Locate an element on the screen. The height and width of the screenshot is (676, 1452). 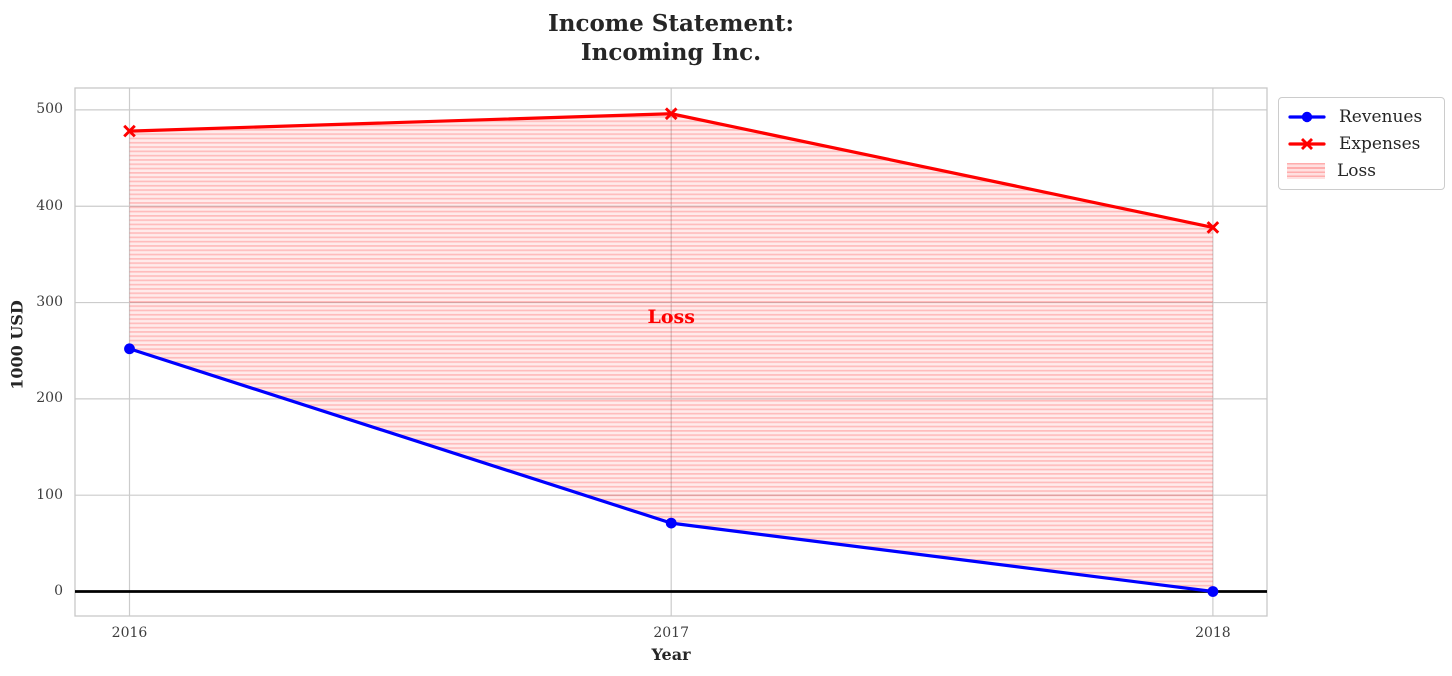
x-axis-label: Year is located at coordinates (671, 654).